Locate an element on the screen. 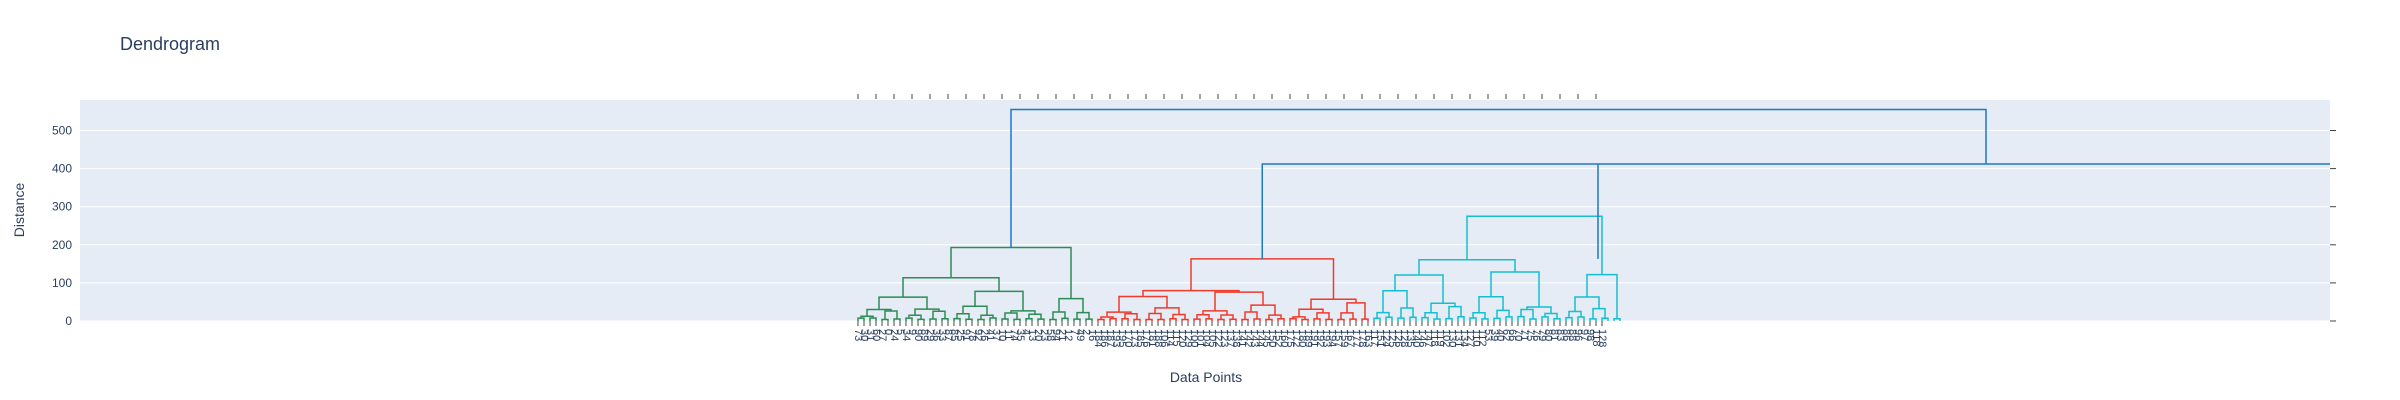  leaf-label: 90 is located at coordinates (918, 335).